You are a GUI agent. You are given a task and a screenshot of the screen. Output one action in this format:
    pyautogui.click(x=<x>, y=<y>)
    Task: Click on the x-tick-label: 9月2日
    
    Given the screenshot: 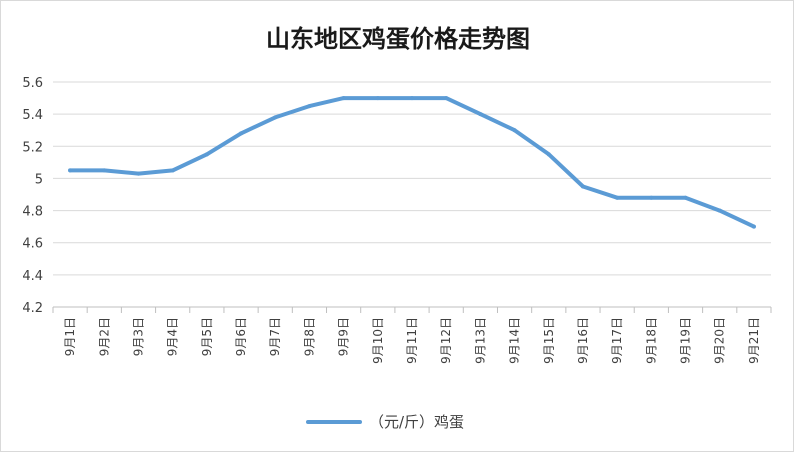 What is the action you would take?
    pyautogui.click(x=104, y=336)
    